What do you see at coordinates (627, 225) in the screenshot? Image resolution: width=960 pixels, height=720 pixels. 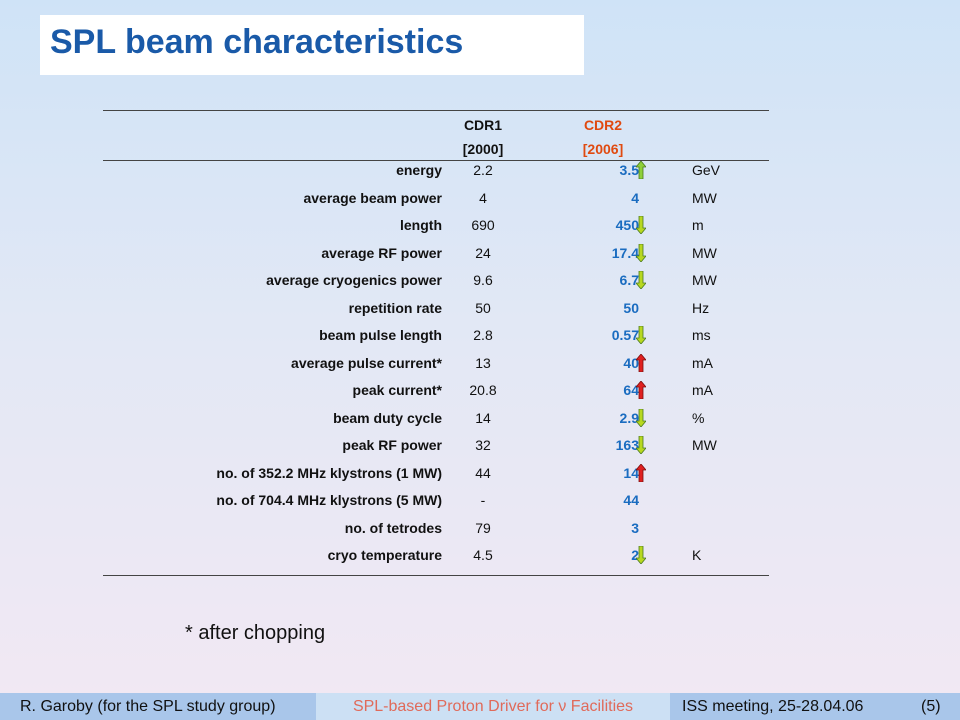 I see `row-cdr2-value: 450` at bounding box center [627, 225].